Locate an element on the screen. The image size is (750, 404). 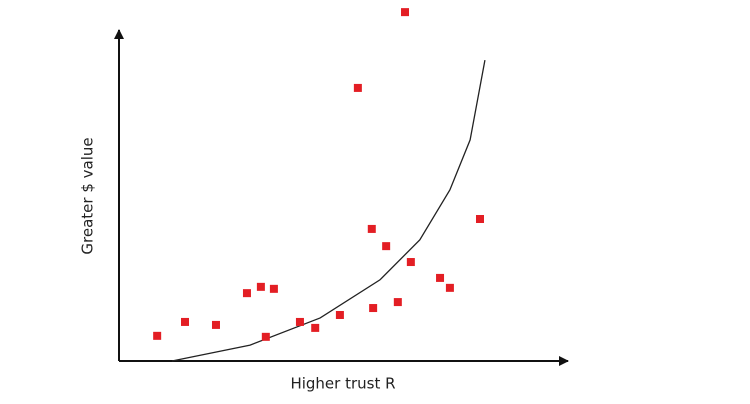
y-axis-label: Greater $ value is located at coordinates (88, 195).